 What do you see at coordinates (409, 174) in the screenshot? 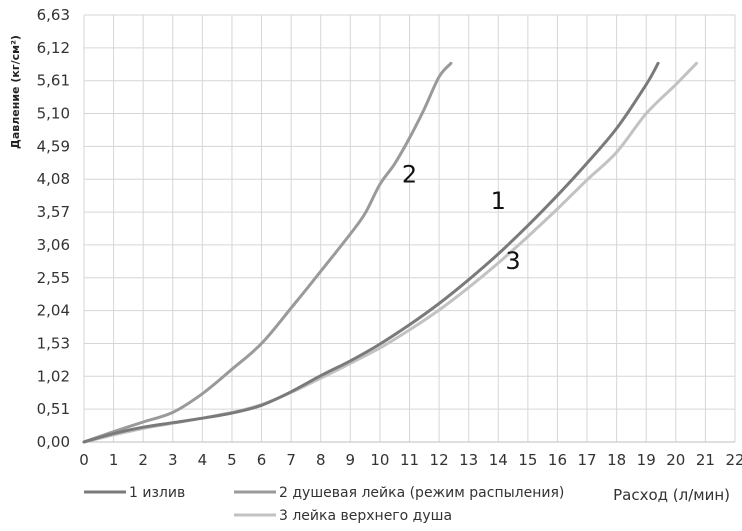
I see `curve-annotation-2: 2` at bounding box center [409, 174].